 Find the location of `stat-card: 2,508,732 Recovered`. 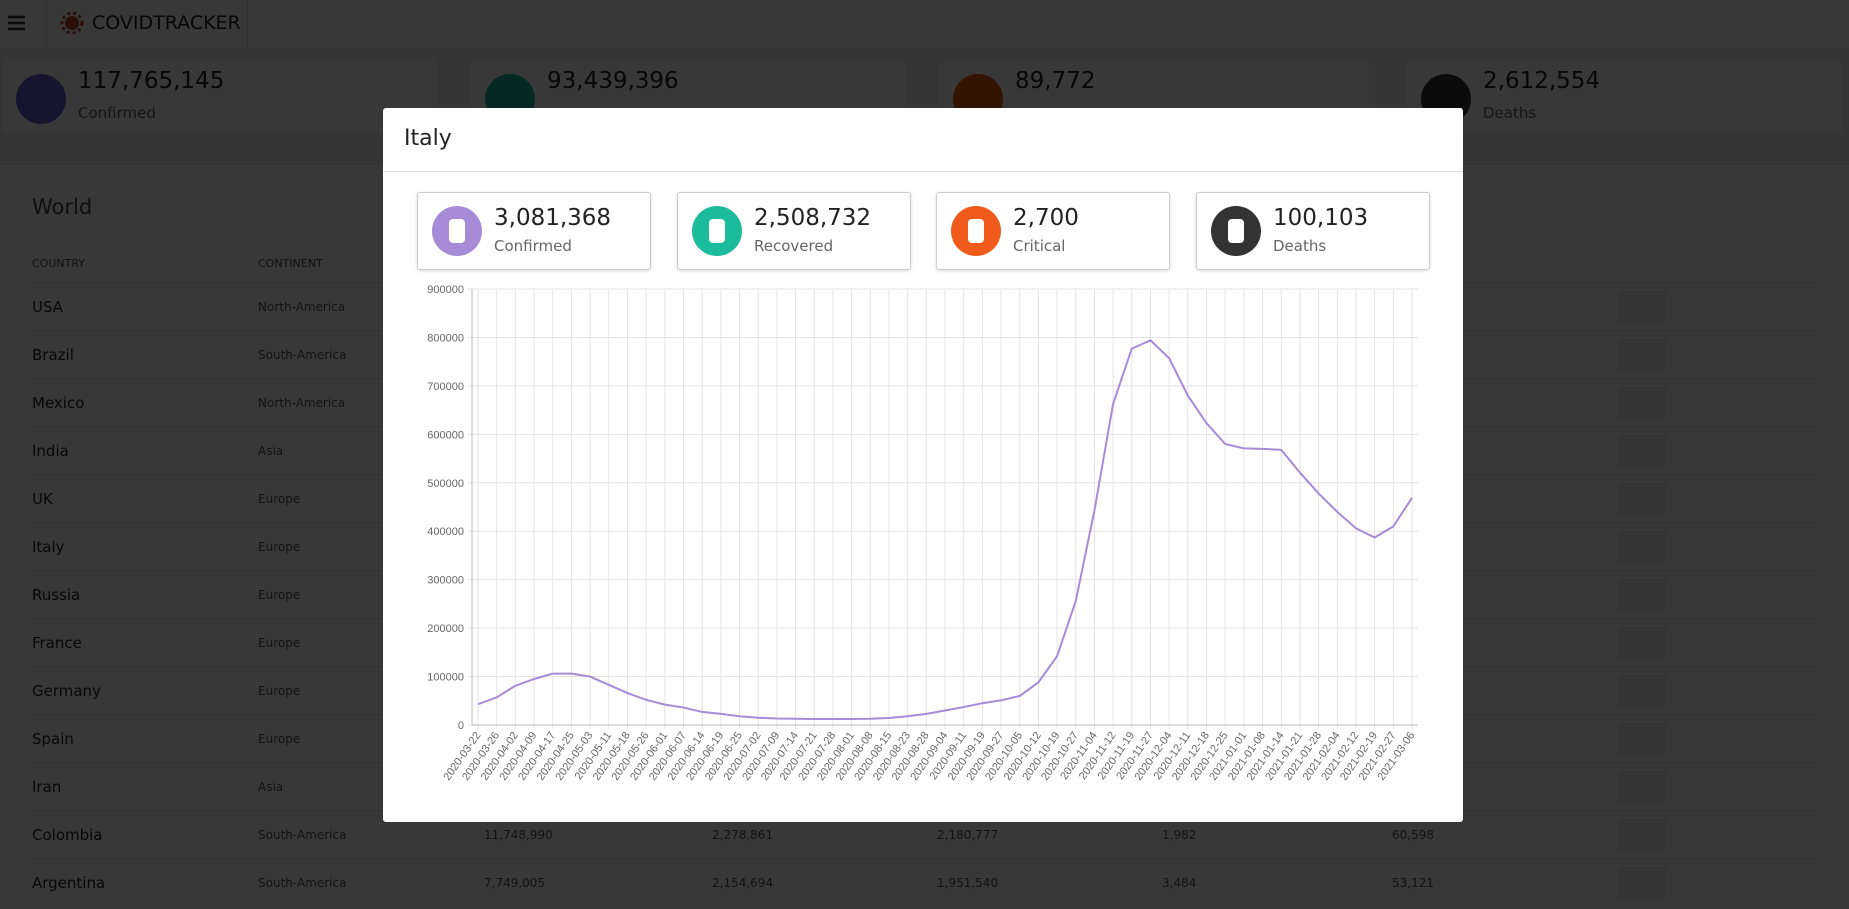

stat-card: 2,508,732 Recovered is located at coordinates (794, 231).